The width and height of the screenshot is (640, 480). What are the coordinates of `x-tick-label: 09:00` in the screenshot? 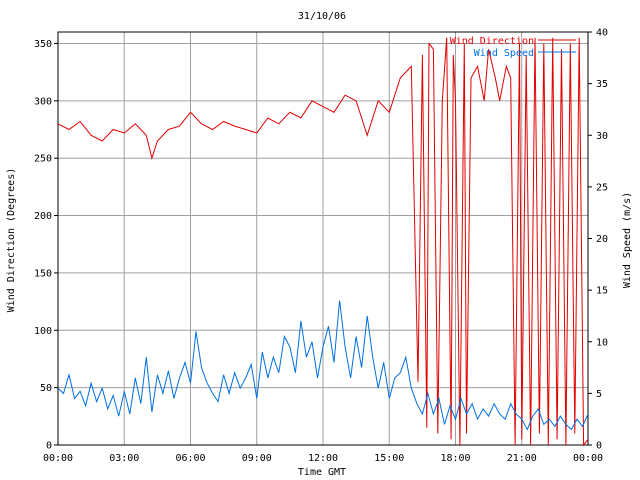 It's located at (257, 458).